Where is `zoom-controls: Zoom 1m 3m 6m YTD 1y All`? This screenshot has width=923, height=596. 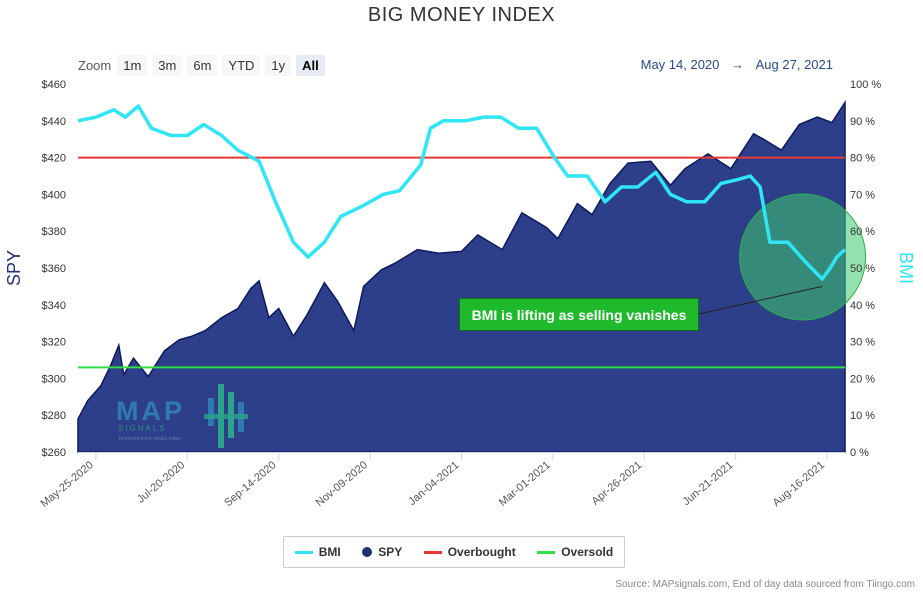
zoom-controls: Zoom 1m 3m 6m YTD 1y All is located at coordinates (204, 65).